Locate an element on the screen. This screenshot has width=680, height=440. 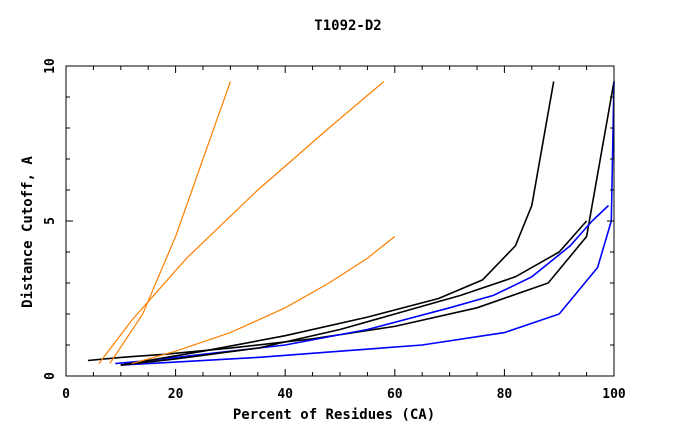
x-tick-label: 0 is located at coordinates (66, 394).